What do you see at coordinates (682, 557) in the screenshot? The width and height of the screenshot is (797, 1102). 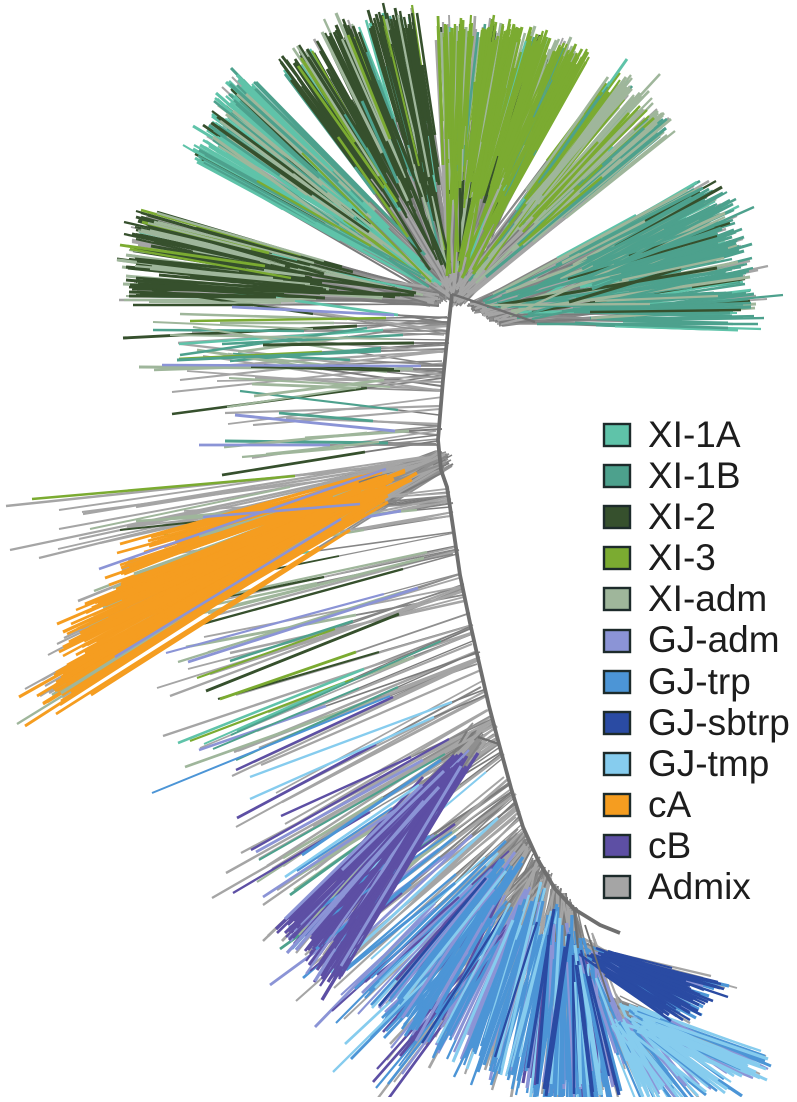 I see `svg-text: XI-3` at bounding box center [682, 557].